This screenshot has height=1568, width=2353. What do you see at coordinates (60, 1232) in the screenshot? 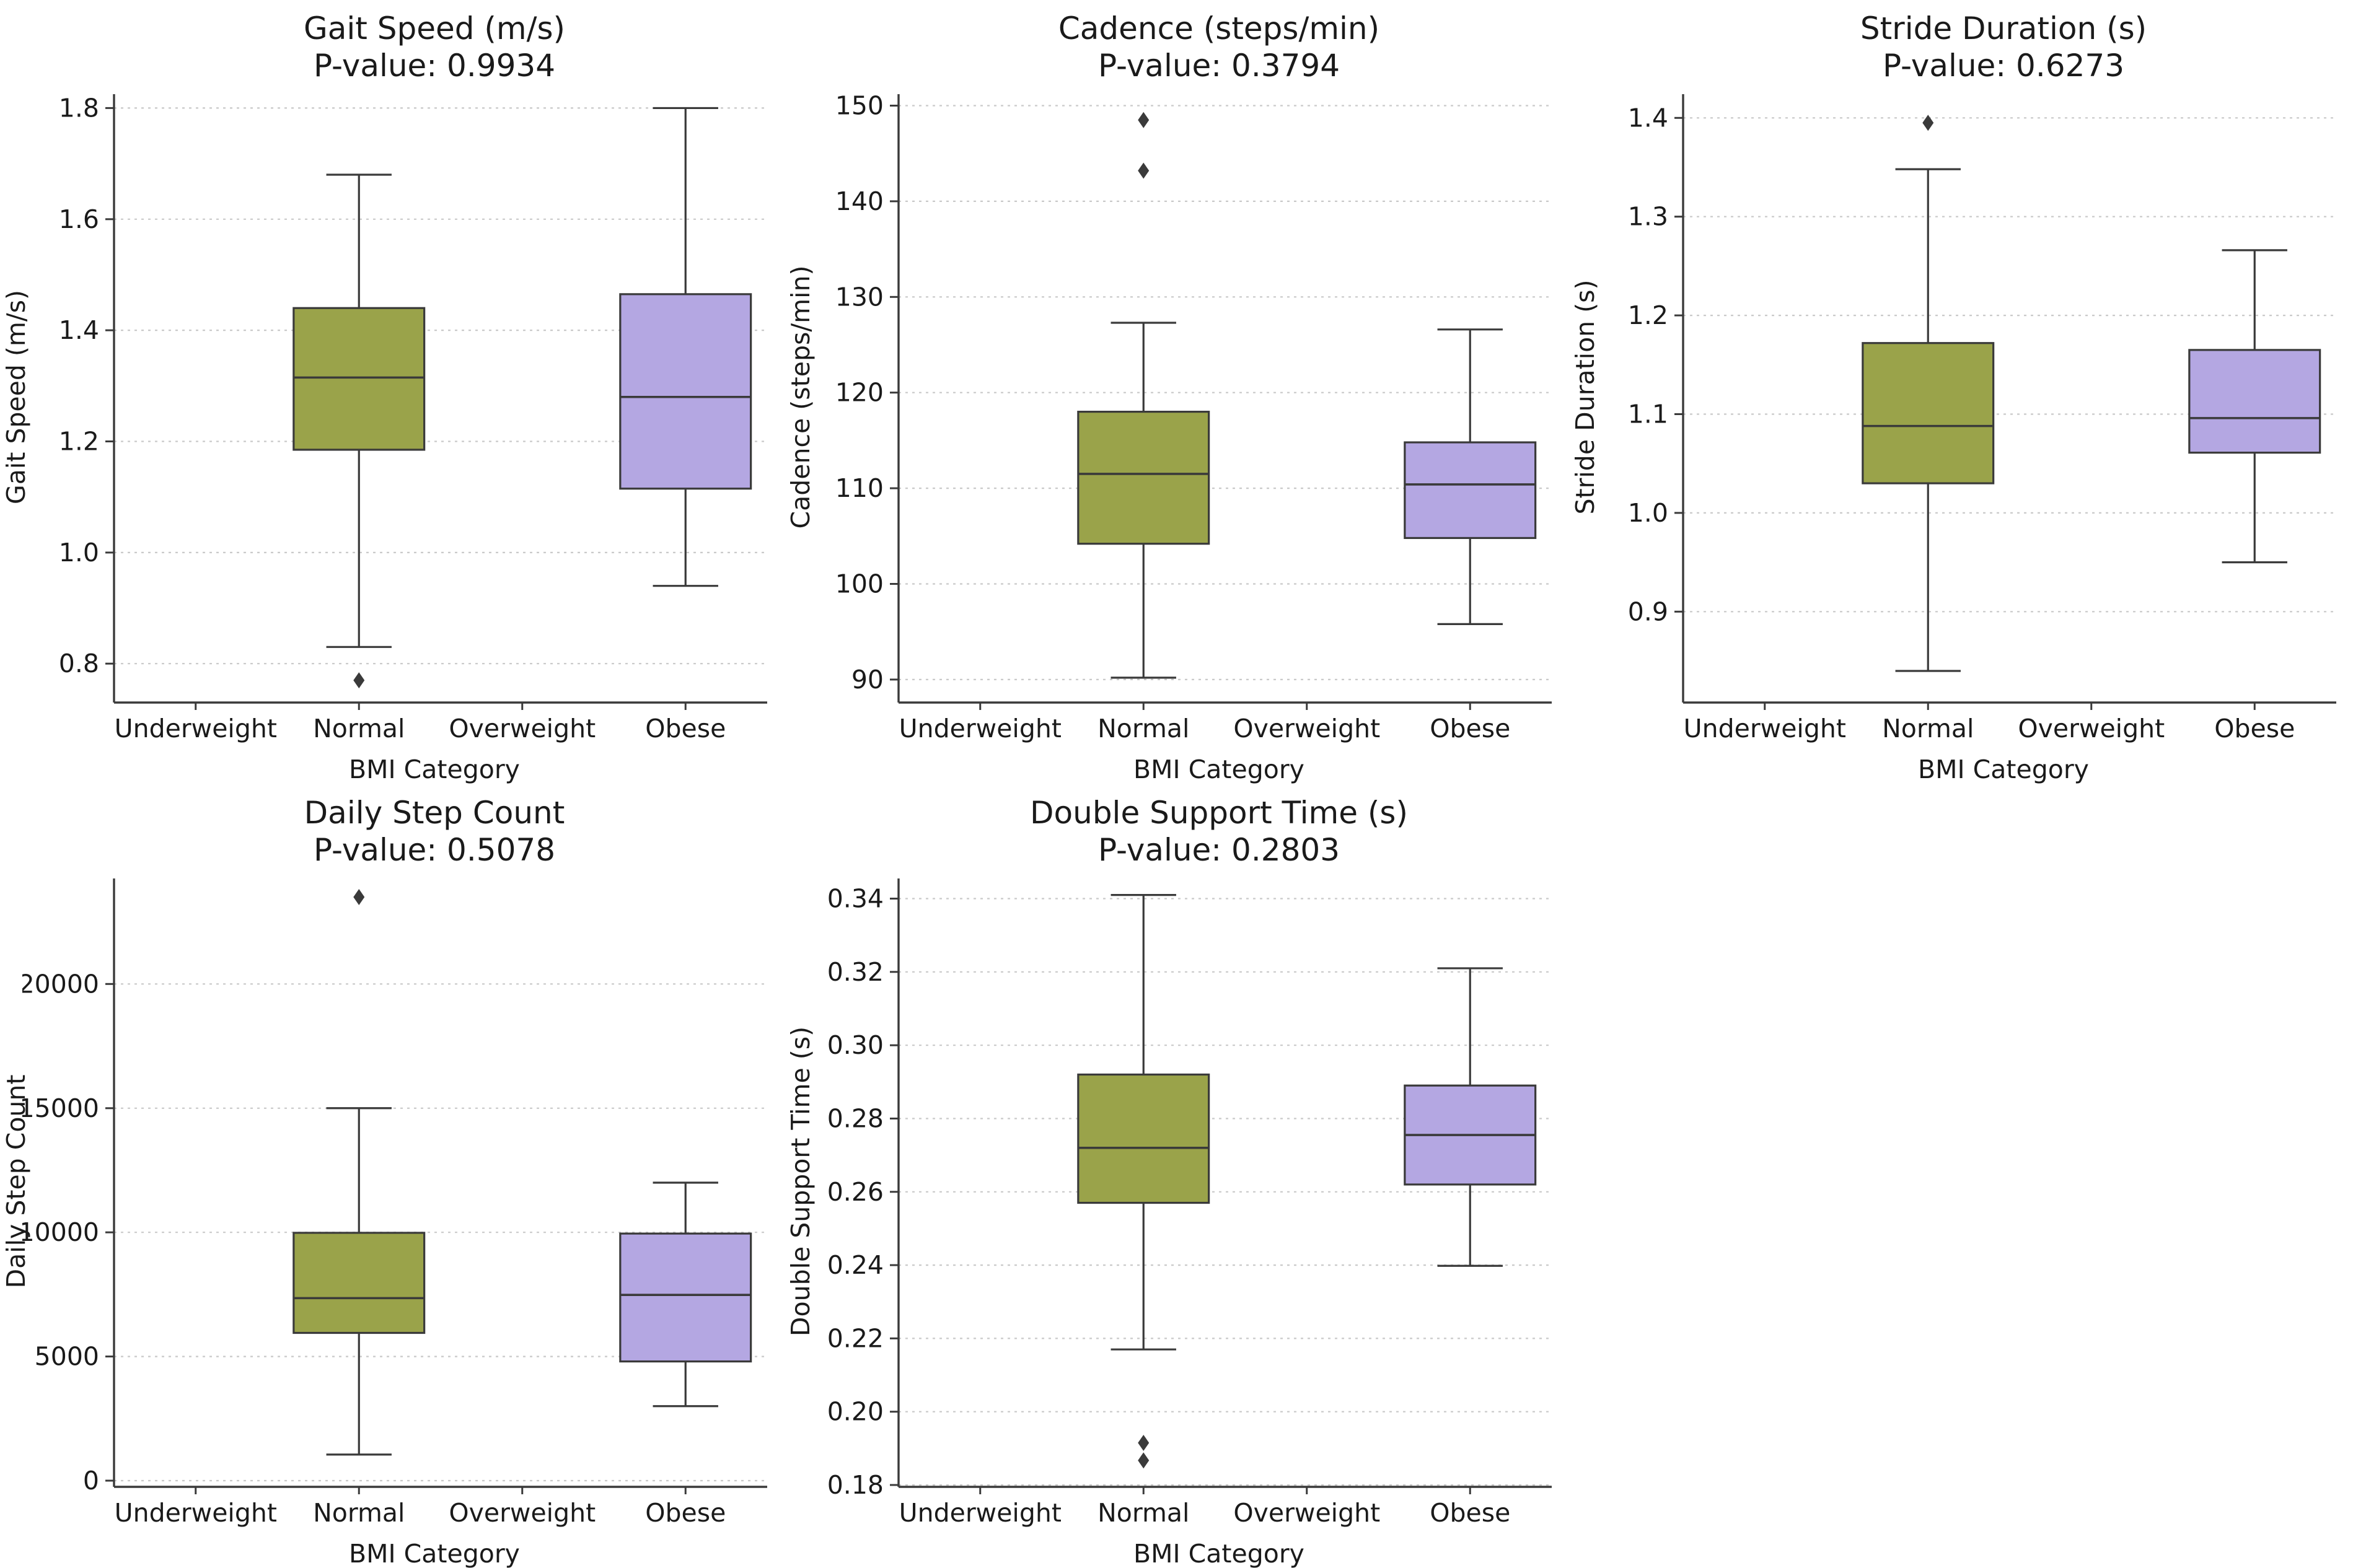
I see `y-tick-label: 10000` at bounding box center [60, 1232].